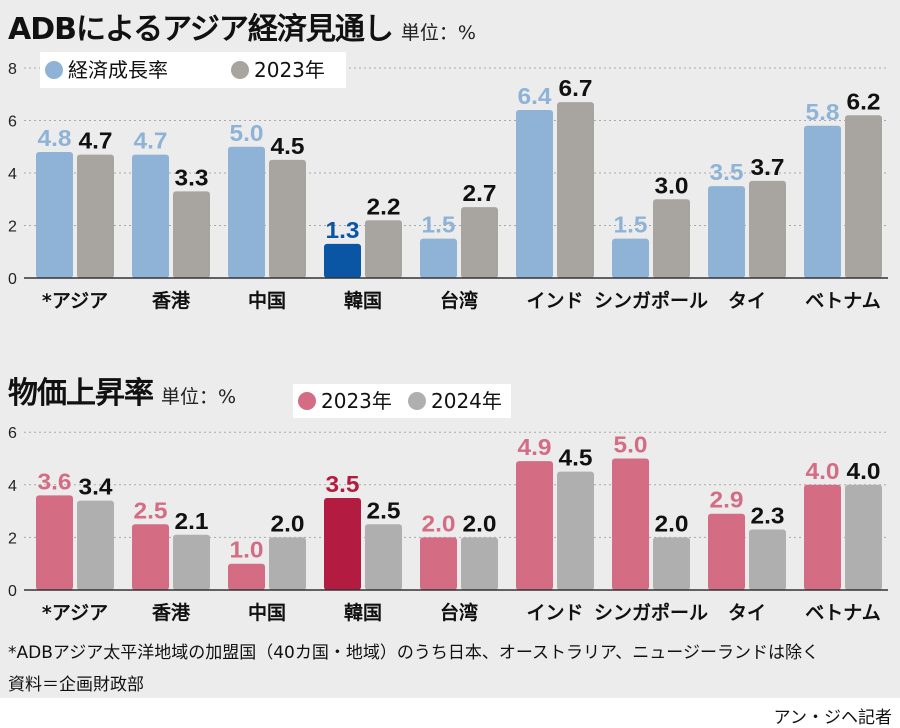  Describe the element at coordinates (864, 101) in the screenshot. I see `data-label: 6.2` at that location.